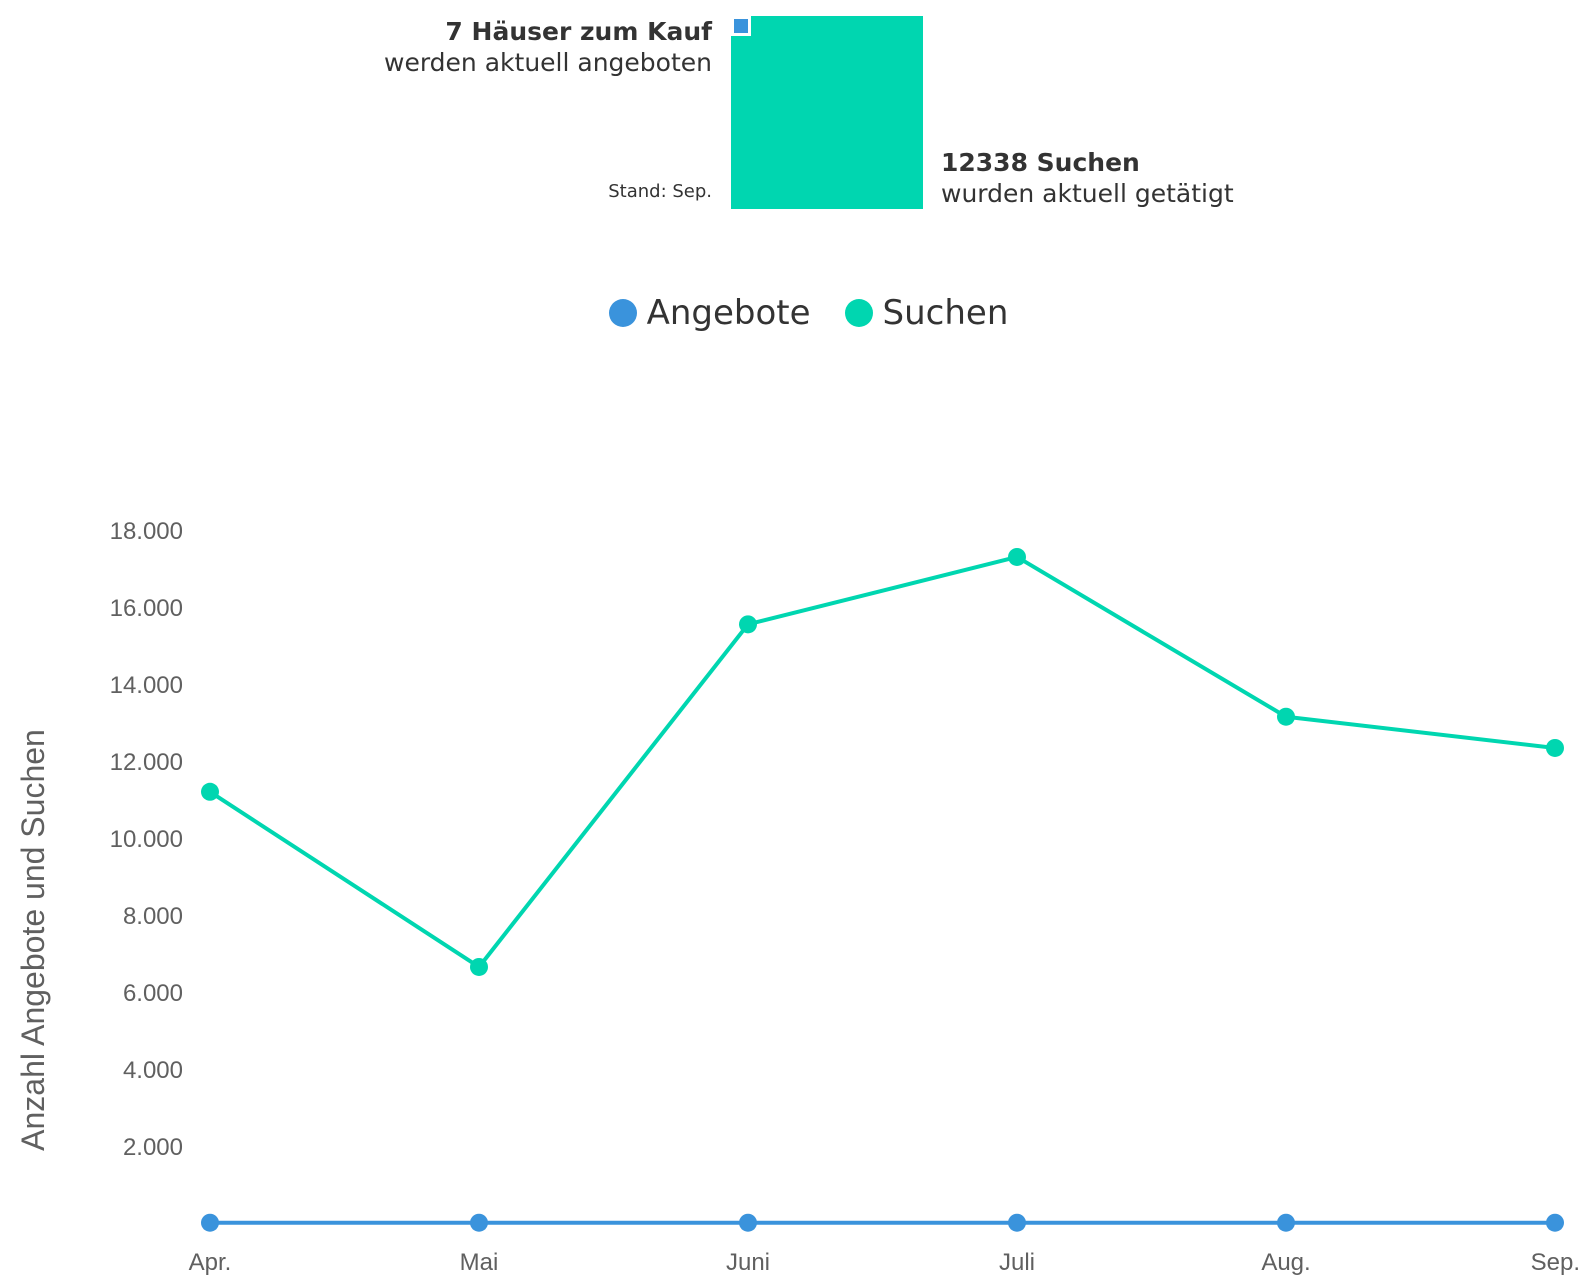  Describe the element at coordinates (146, 608) in the screenshot. I see `y-tick-label: 16.000` at that location.